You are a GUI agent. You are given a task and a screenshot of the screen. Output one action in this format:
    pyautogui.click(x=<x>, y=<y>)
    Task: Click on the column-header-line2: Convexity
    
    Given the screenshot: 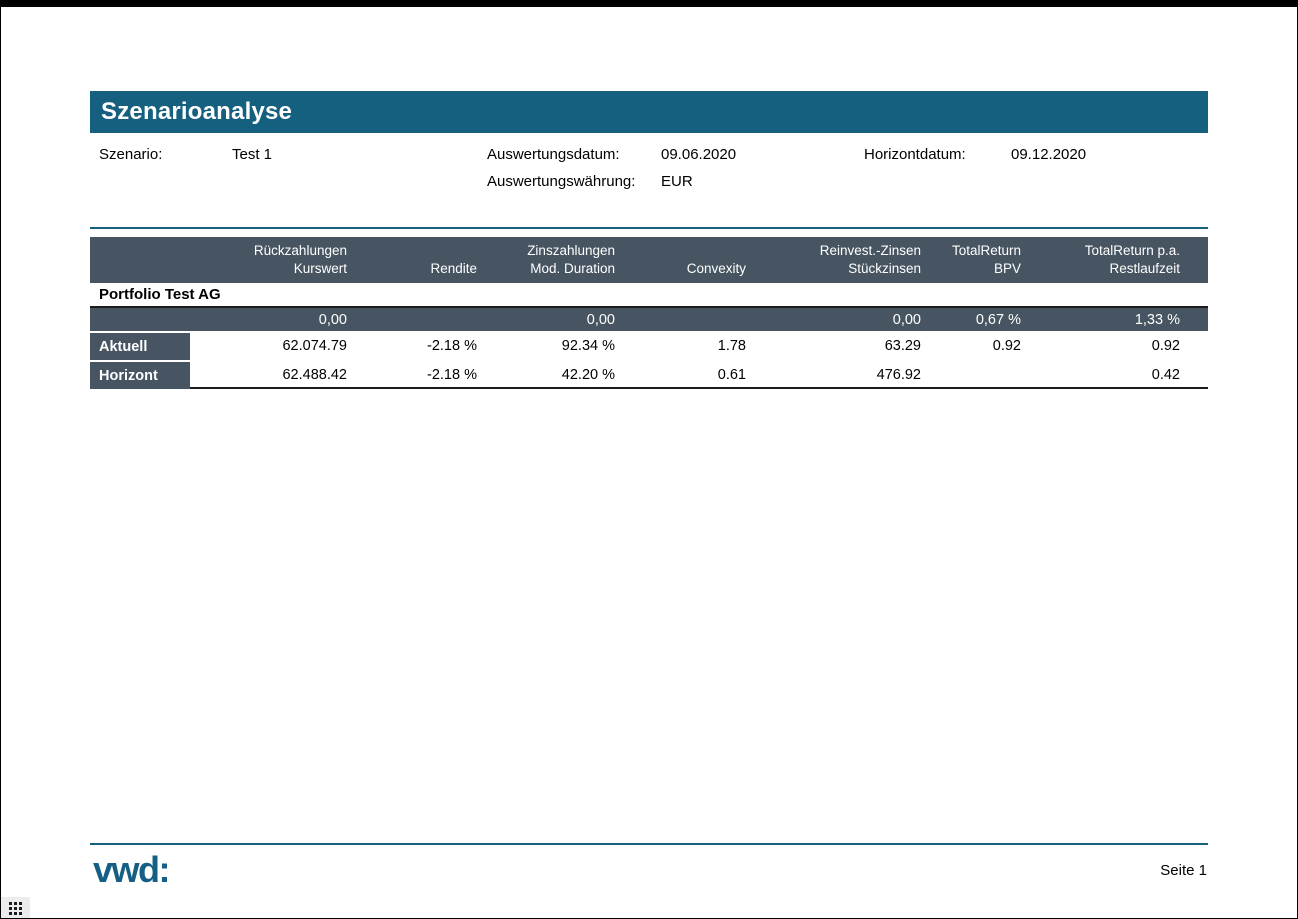 What is the action you would take?
    pyautogui.click(x=716, y=268)
    